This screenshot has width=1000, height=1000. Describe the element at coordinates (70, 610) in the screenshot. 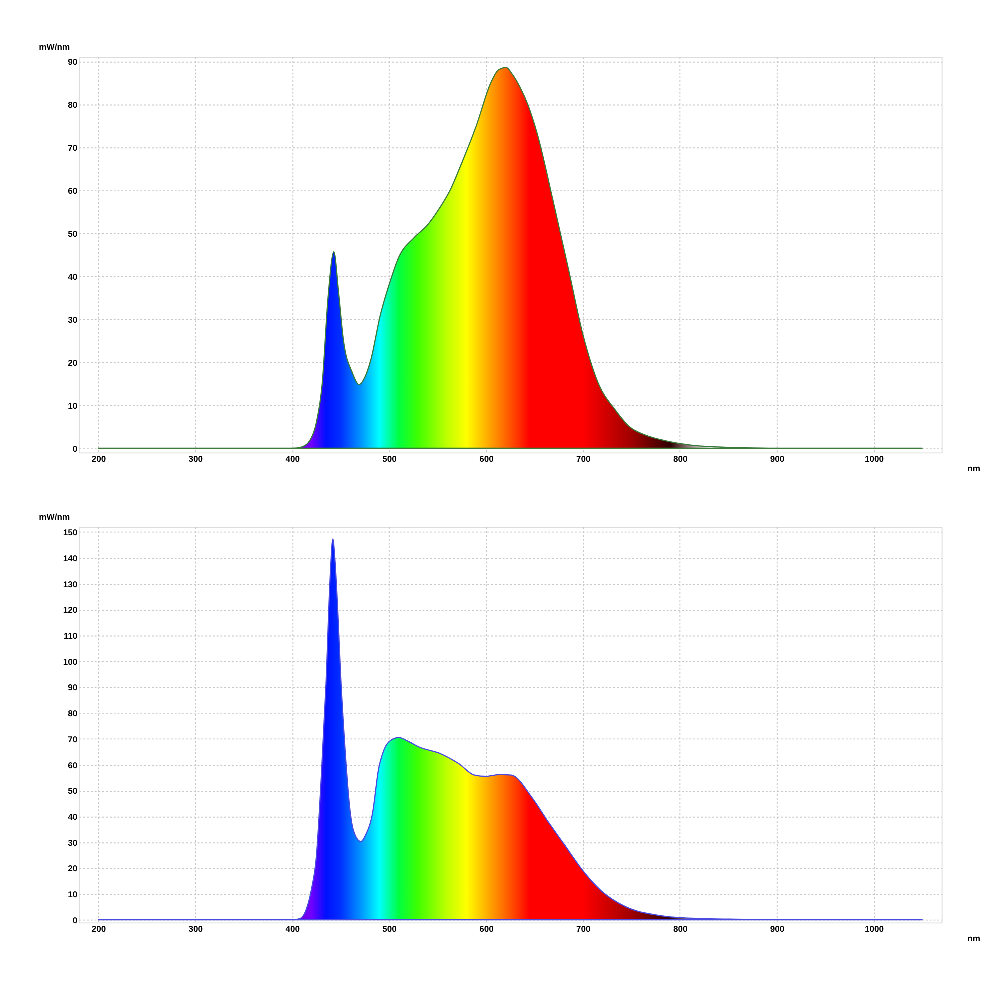

I see `y-tick-label: 120` at that location.